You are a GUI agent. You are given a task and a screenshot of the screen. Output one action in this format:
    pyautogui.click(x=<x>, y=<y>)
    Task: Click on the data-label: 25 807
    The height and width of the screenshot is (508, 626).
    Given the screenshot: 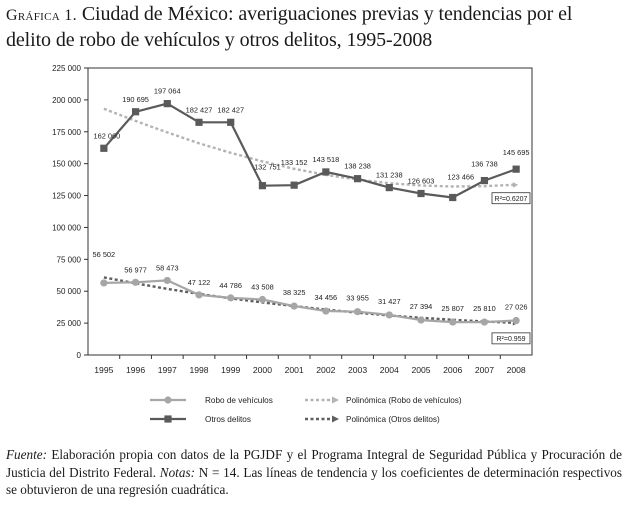 What is the action you would take?
    pyautogui.click(x=452, y=308)
    